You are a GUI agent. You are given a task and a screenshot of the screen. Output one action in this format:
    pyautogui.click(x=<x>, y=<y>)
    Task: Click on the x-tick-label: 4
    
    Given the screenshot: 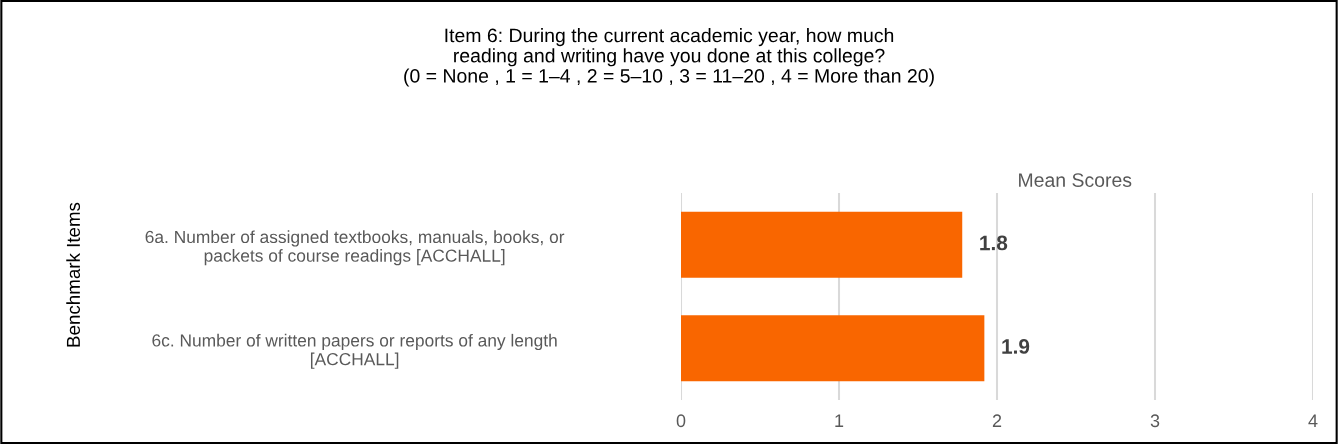 What is the action you would take?
    pyautogui.click(x=1313, y=420)
    